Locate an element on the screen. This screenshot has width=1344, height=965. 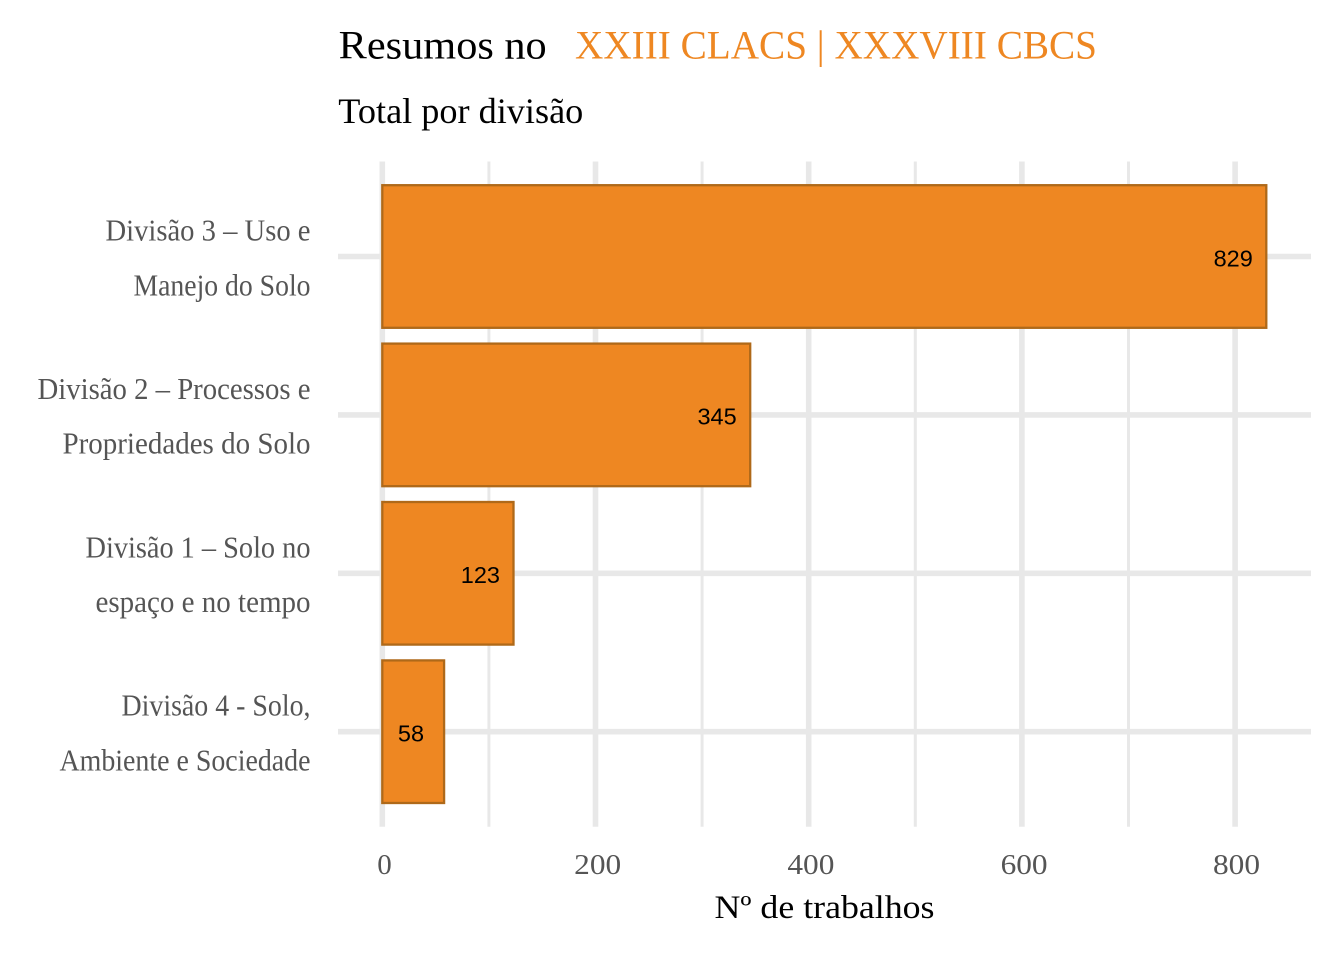
svg-text: Divisão 3 – Uso e is located at coordinates (208, 230).